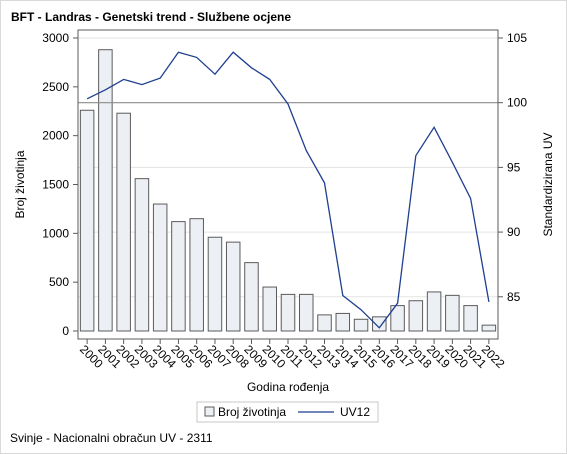 The width and height of the screenshot is (567, 454). Describe the element at coordinates (55, 136) in the screenshot. I see `y-tick-label-2000: 2000` at that location.